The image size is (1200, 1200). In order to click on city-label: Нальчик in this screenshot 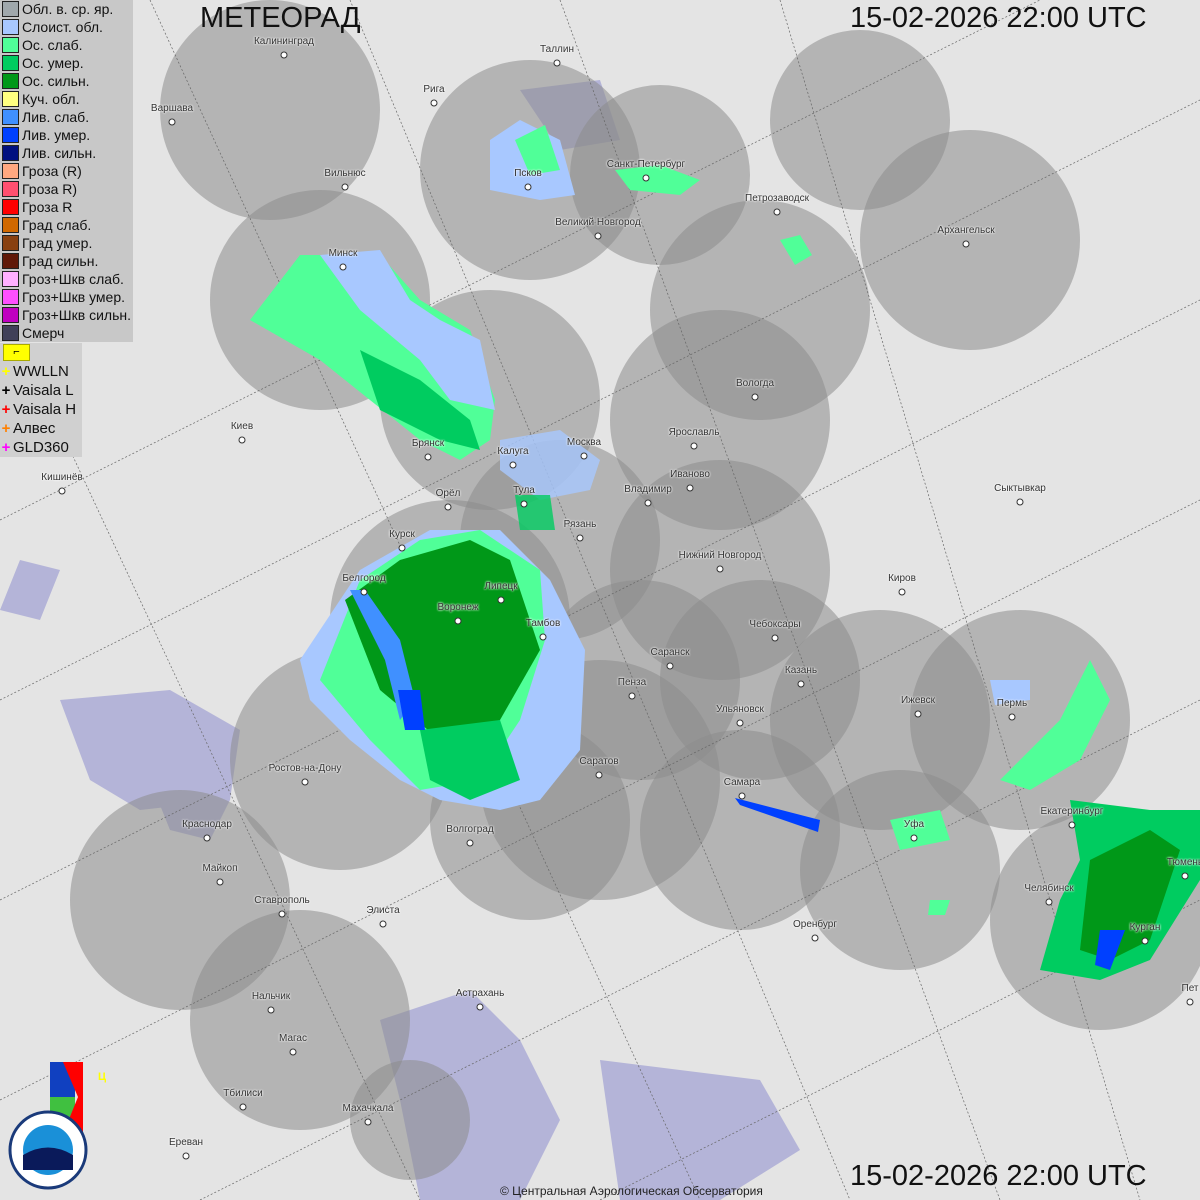, I will do `click(271, 996)`.